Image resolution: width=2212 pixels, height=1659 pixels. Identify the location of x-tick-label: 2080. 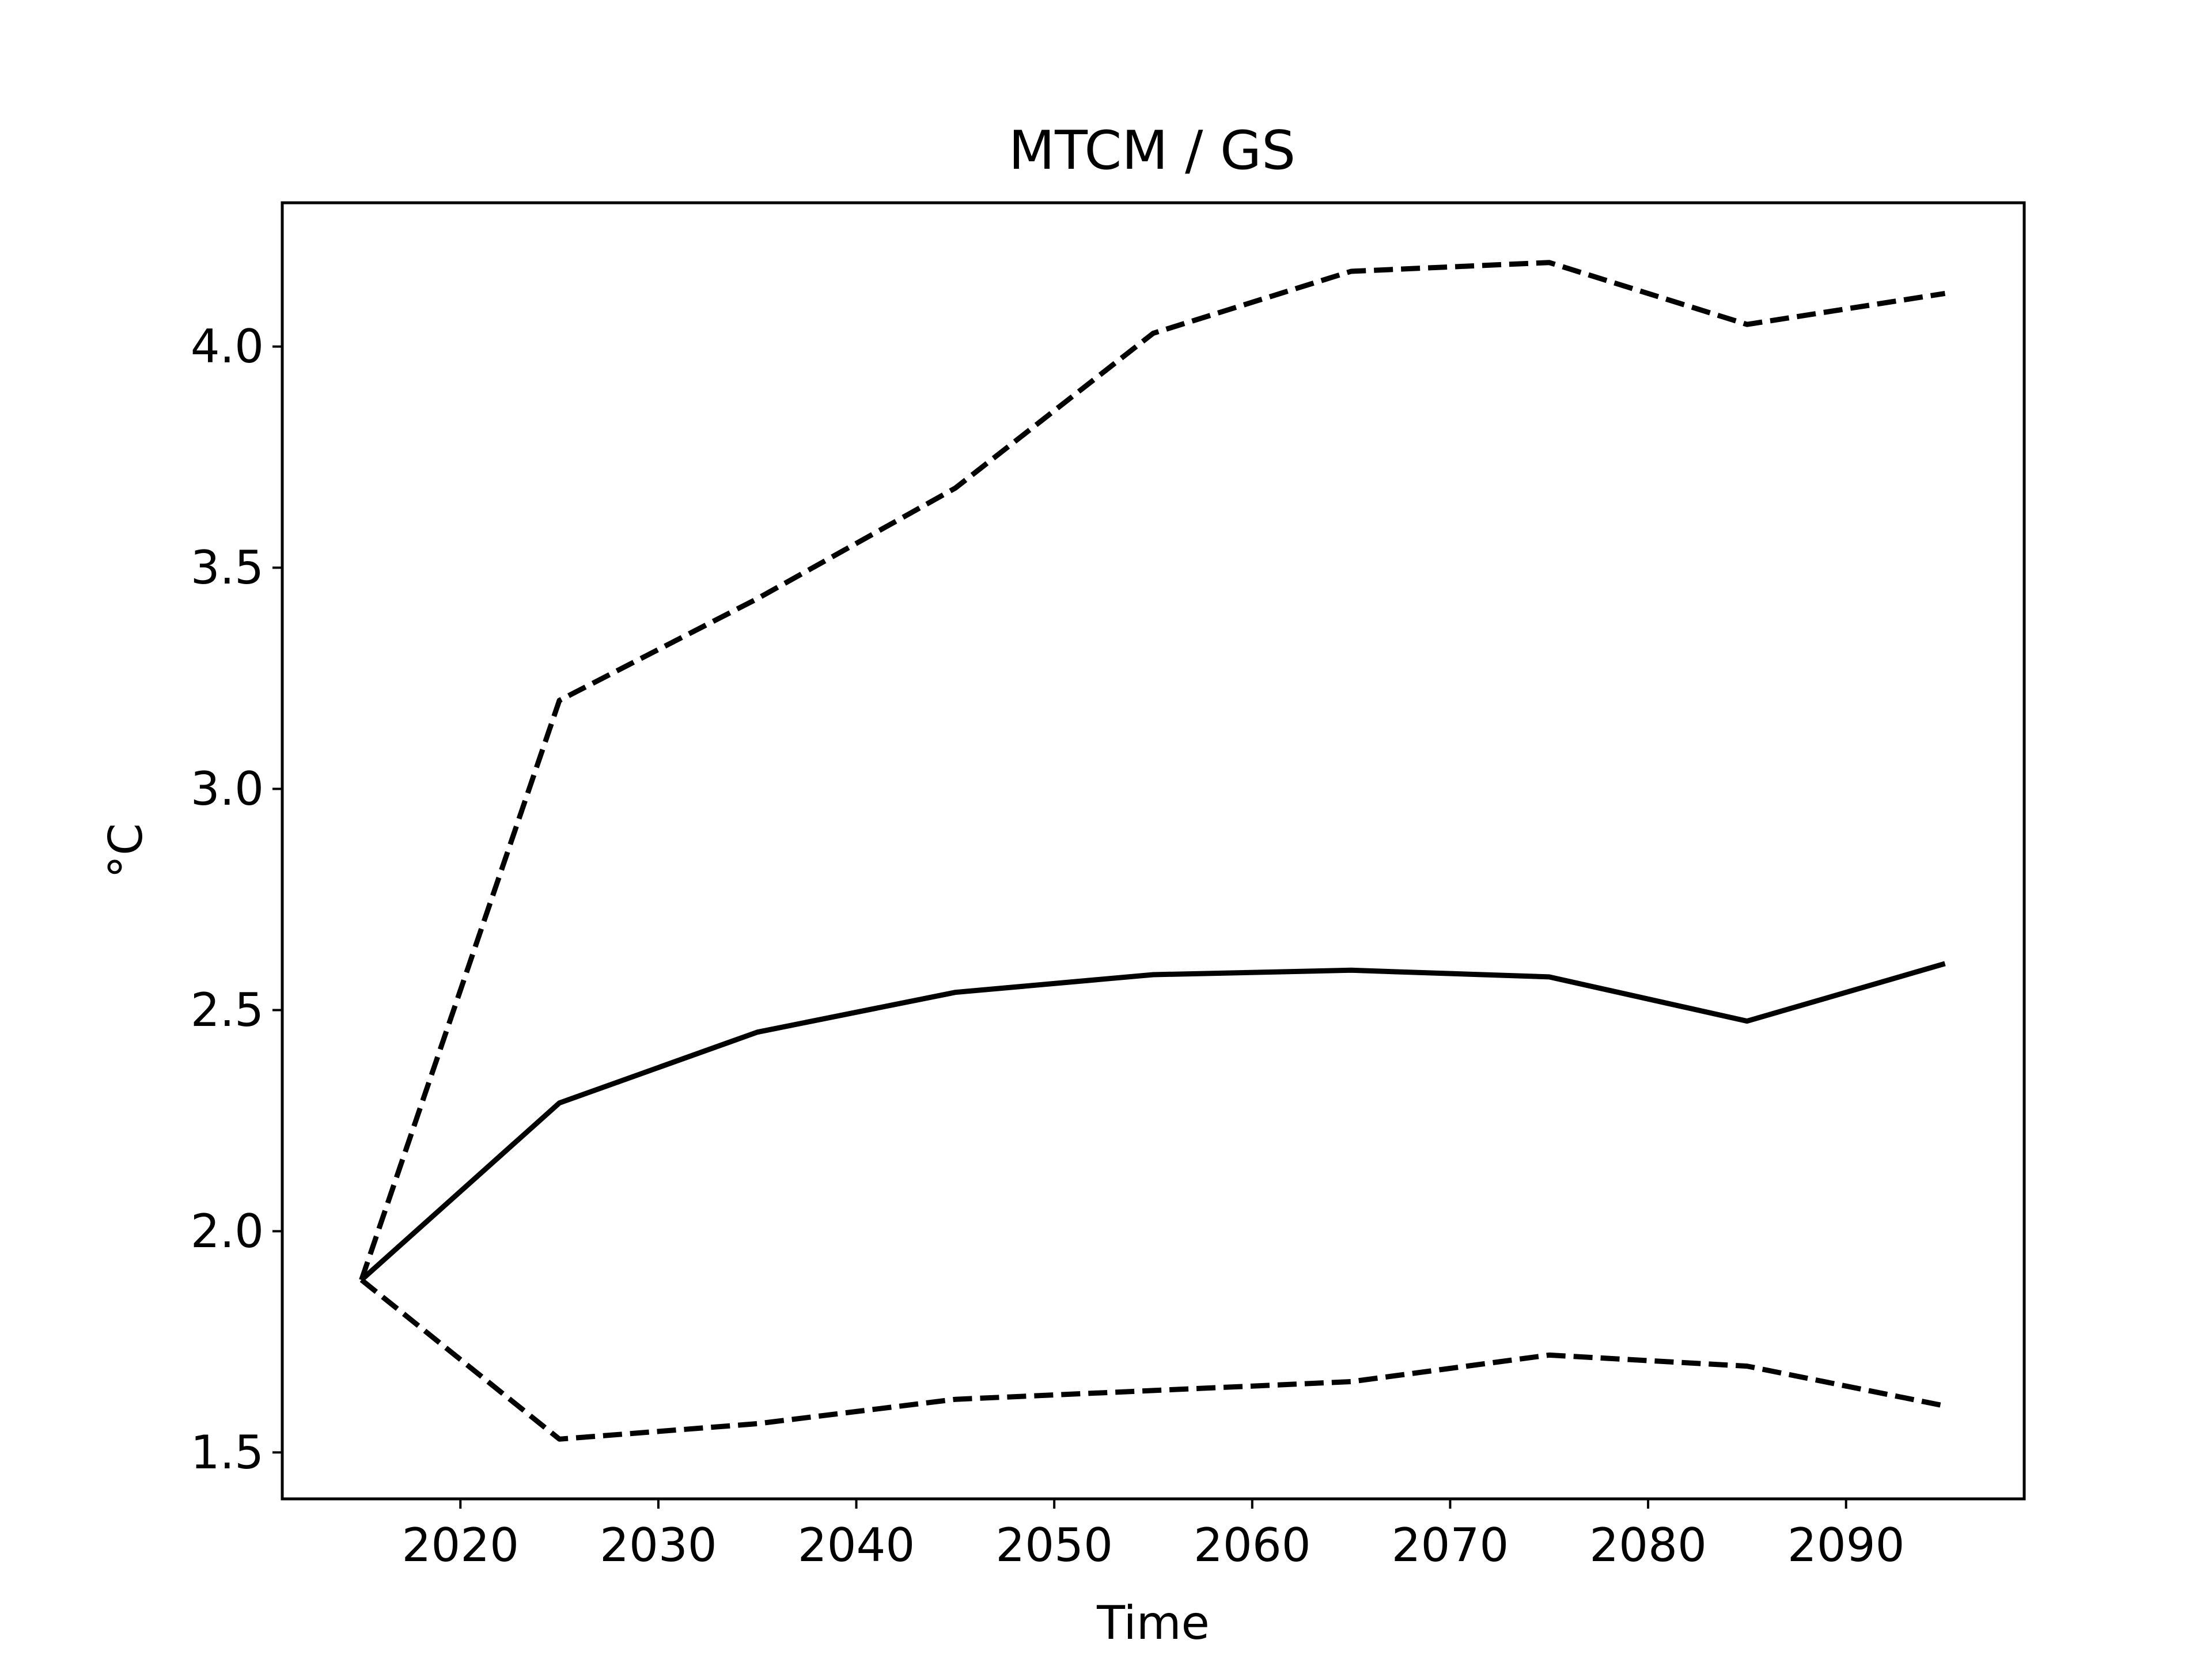
(1648, 1545).